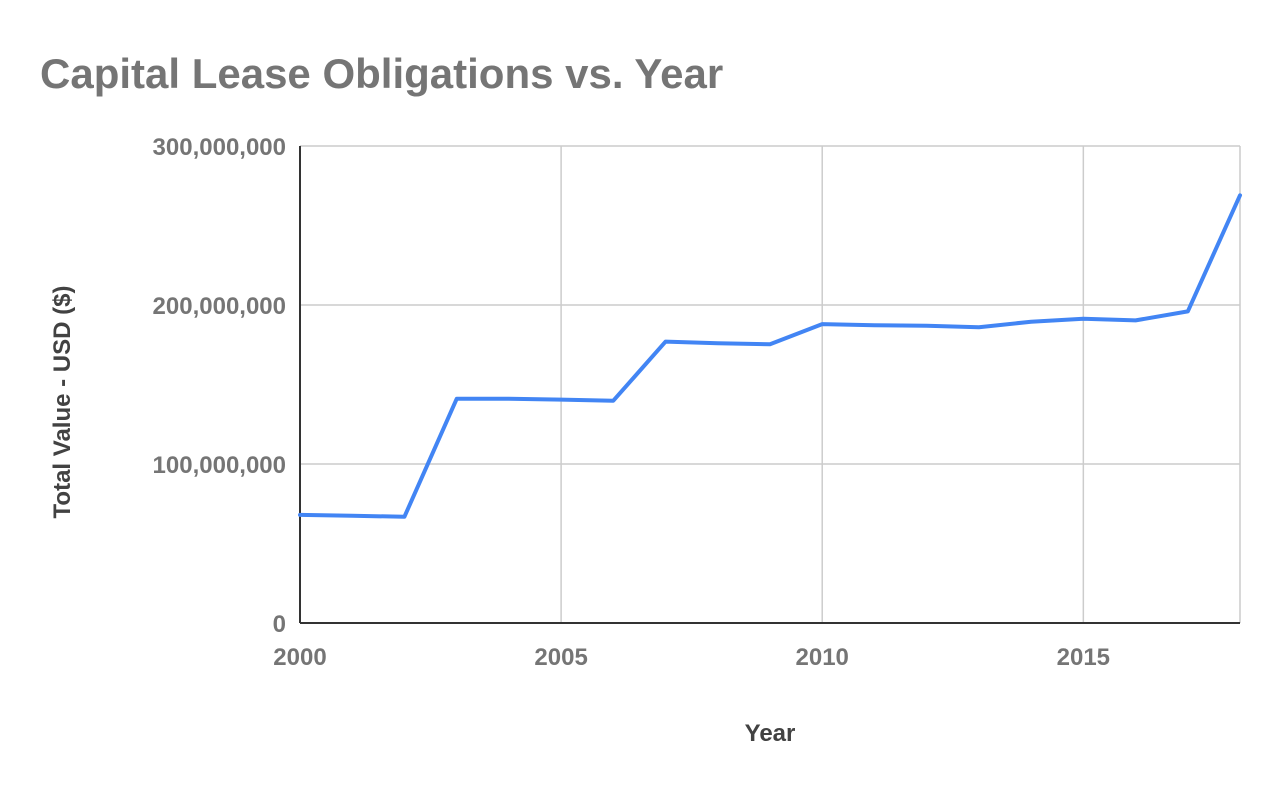 Image resolution: width=1280 pixels, height=791 pixels. What do you see at coordinates (560, 657) in the screenshot?
I see `x-tick-label: 2005` at bounding box center [560, 657].